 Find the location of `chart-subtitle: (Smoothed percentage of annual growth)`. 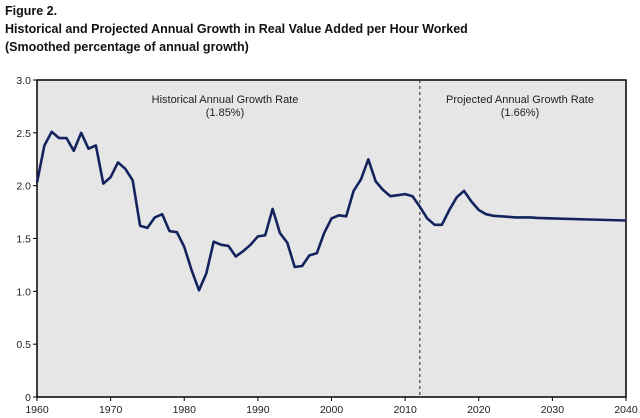

chart-subtitle: (Smoothed percentage of annual growth) is located at coordinates (127, 47).